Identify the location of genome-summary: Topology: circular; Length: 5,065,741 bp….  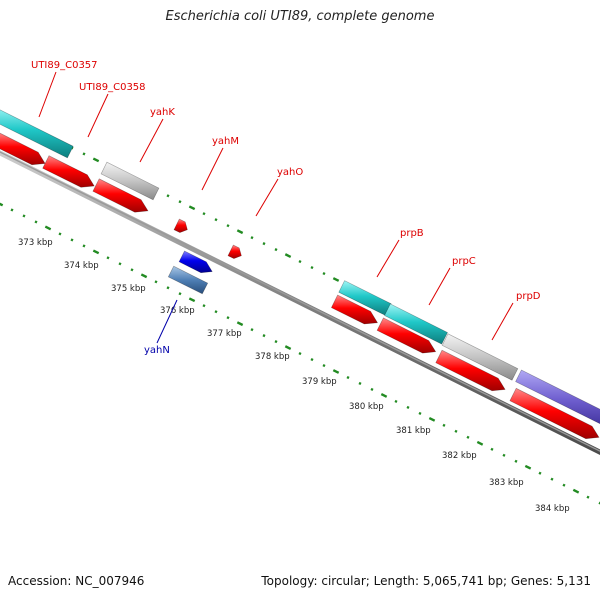
(426, 581).